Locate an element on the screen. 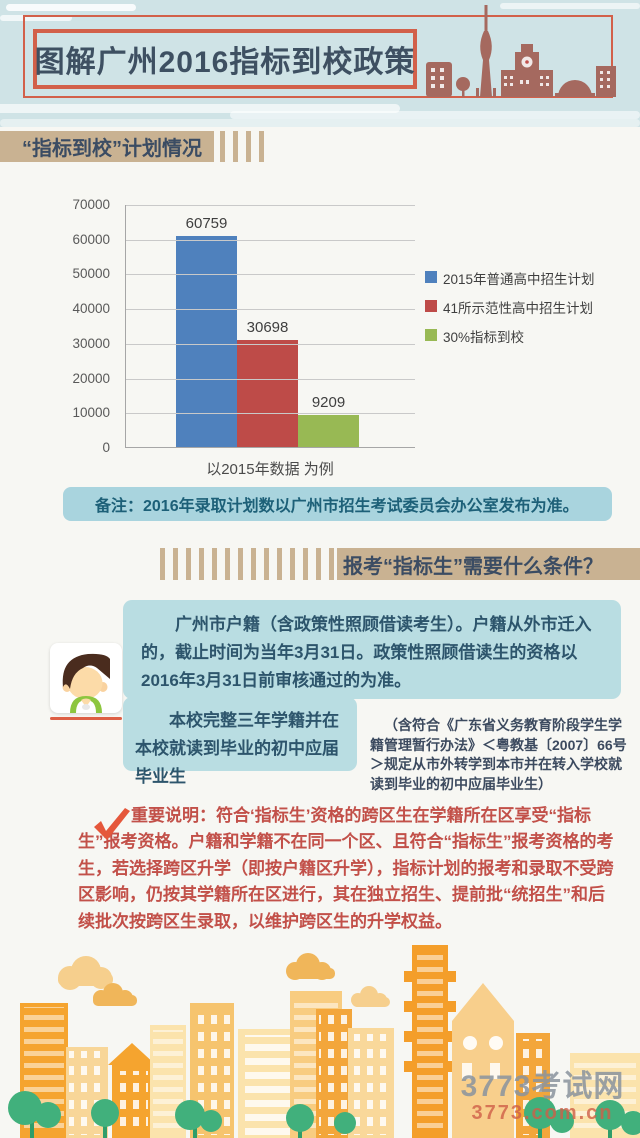 Image resolution: width=640 pixels, height=1138 pixels. bar-value-label: 9209 is located at coordinates (328, 402).